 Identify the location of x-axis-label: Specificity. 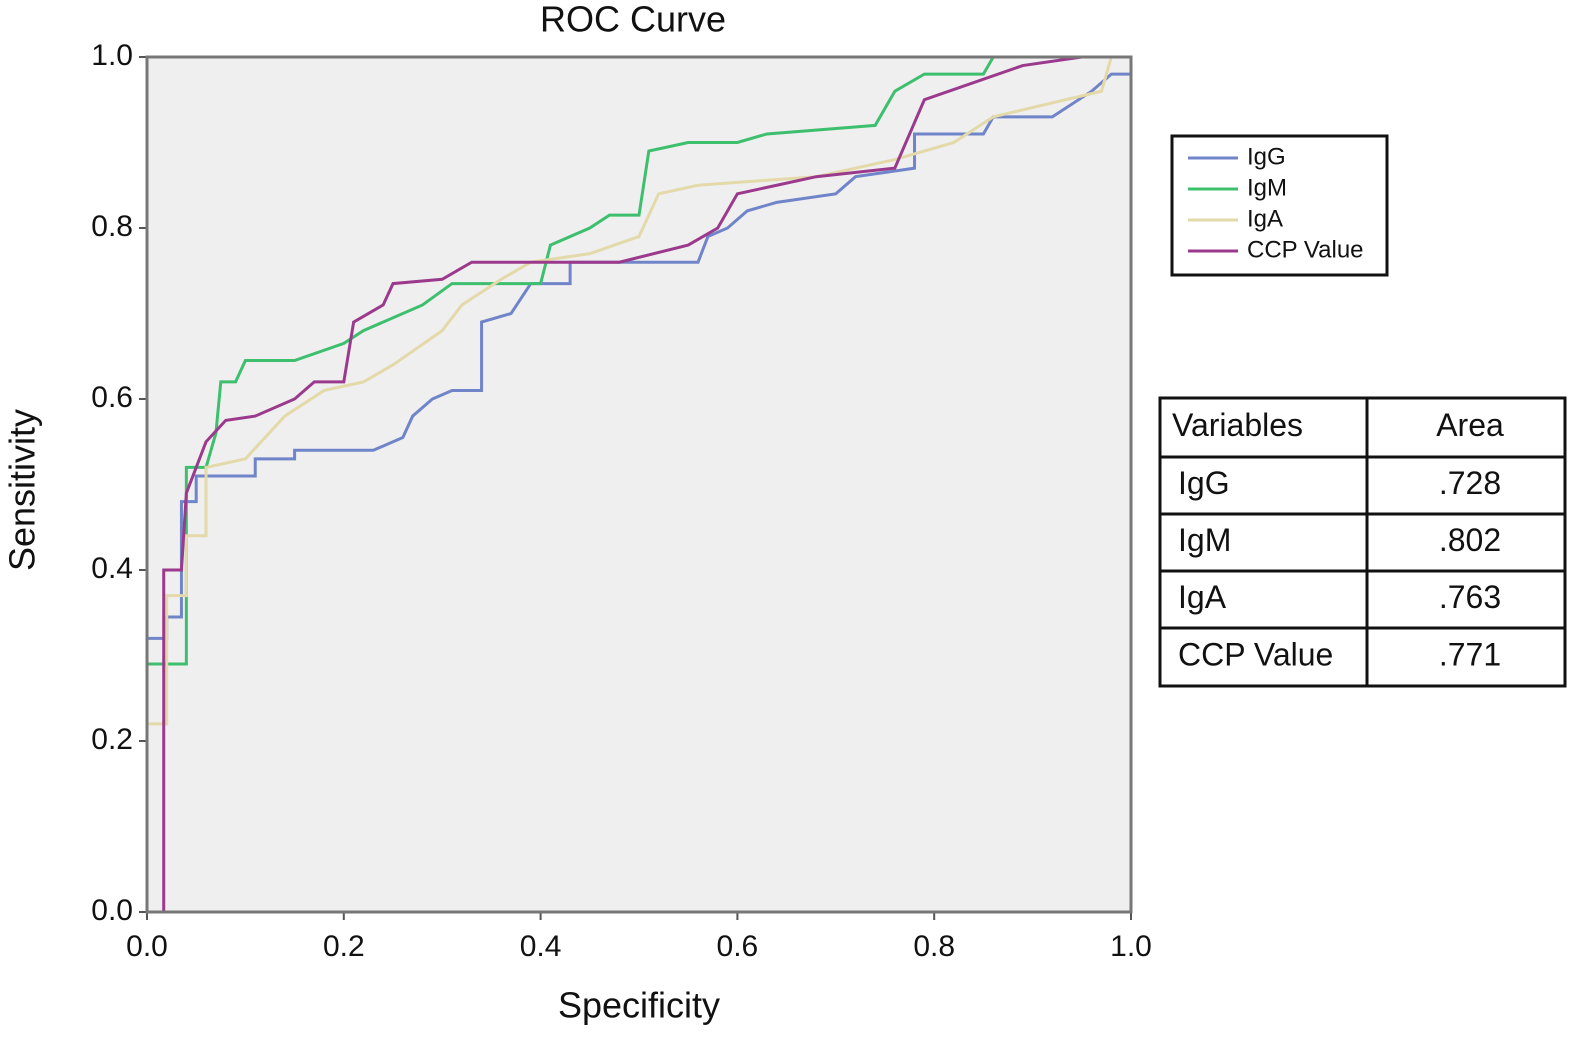
(639, 1005).